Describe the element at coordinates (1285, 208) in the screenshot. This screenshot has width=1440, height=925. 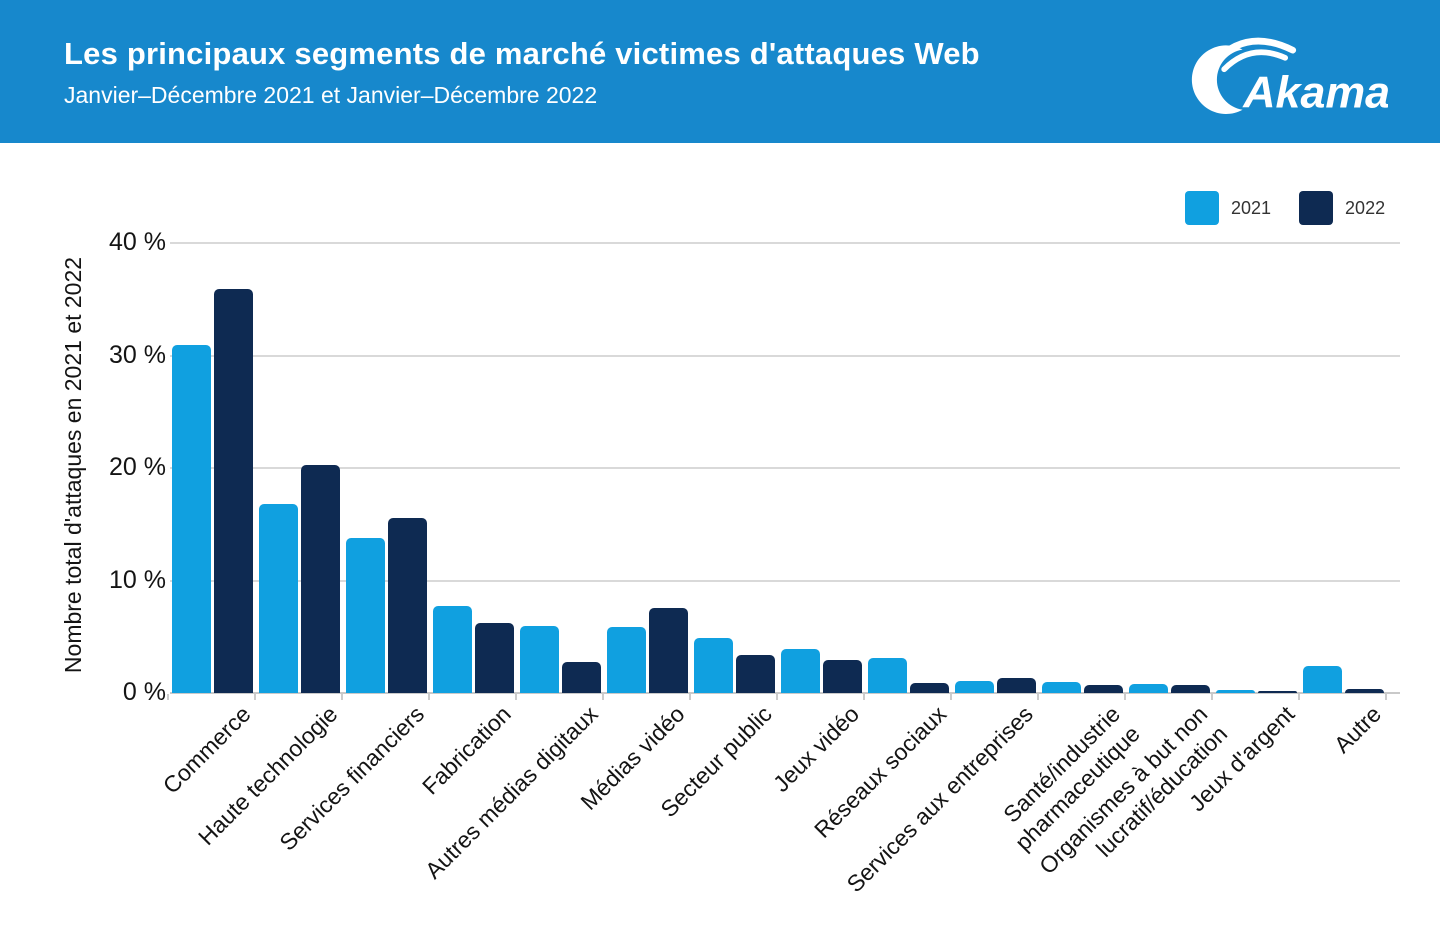
I see `chart-legend: 2021 2022` at that location.